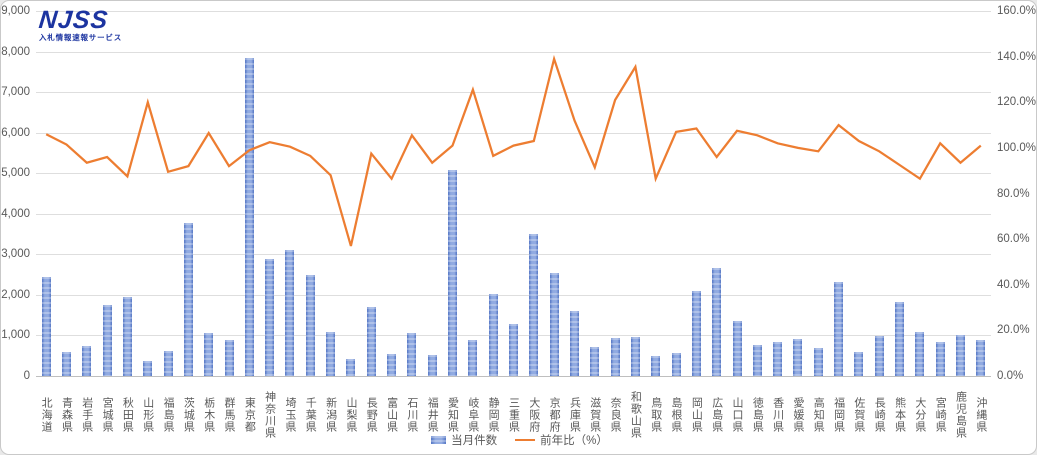  Describe the element at coordinates (168, 415) in the screenshot. I see `x-label-福島県: 福島県` at that location.